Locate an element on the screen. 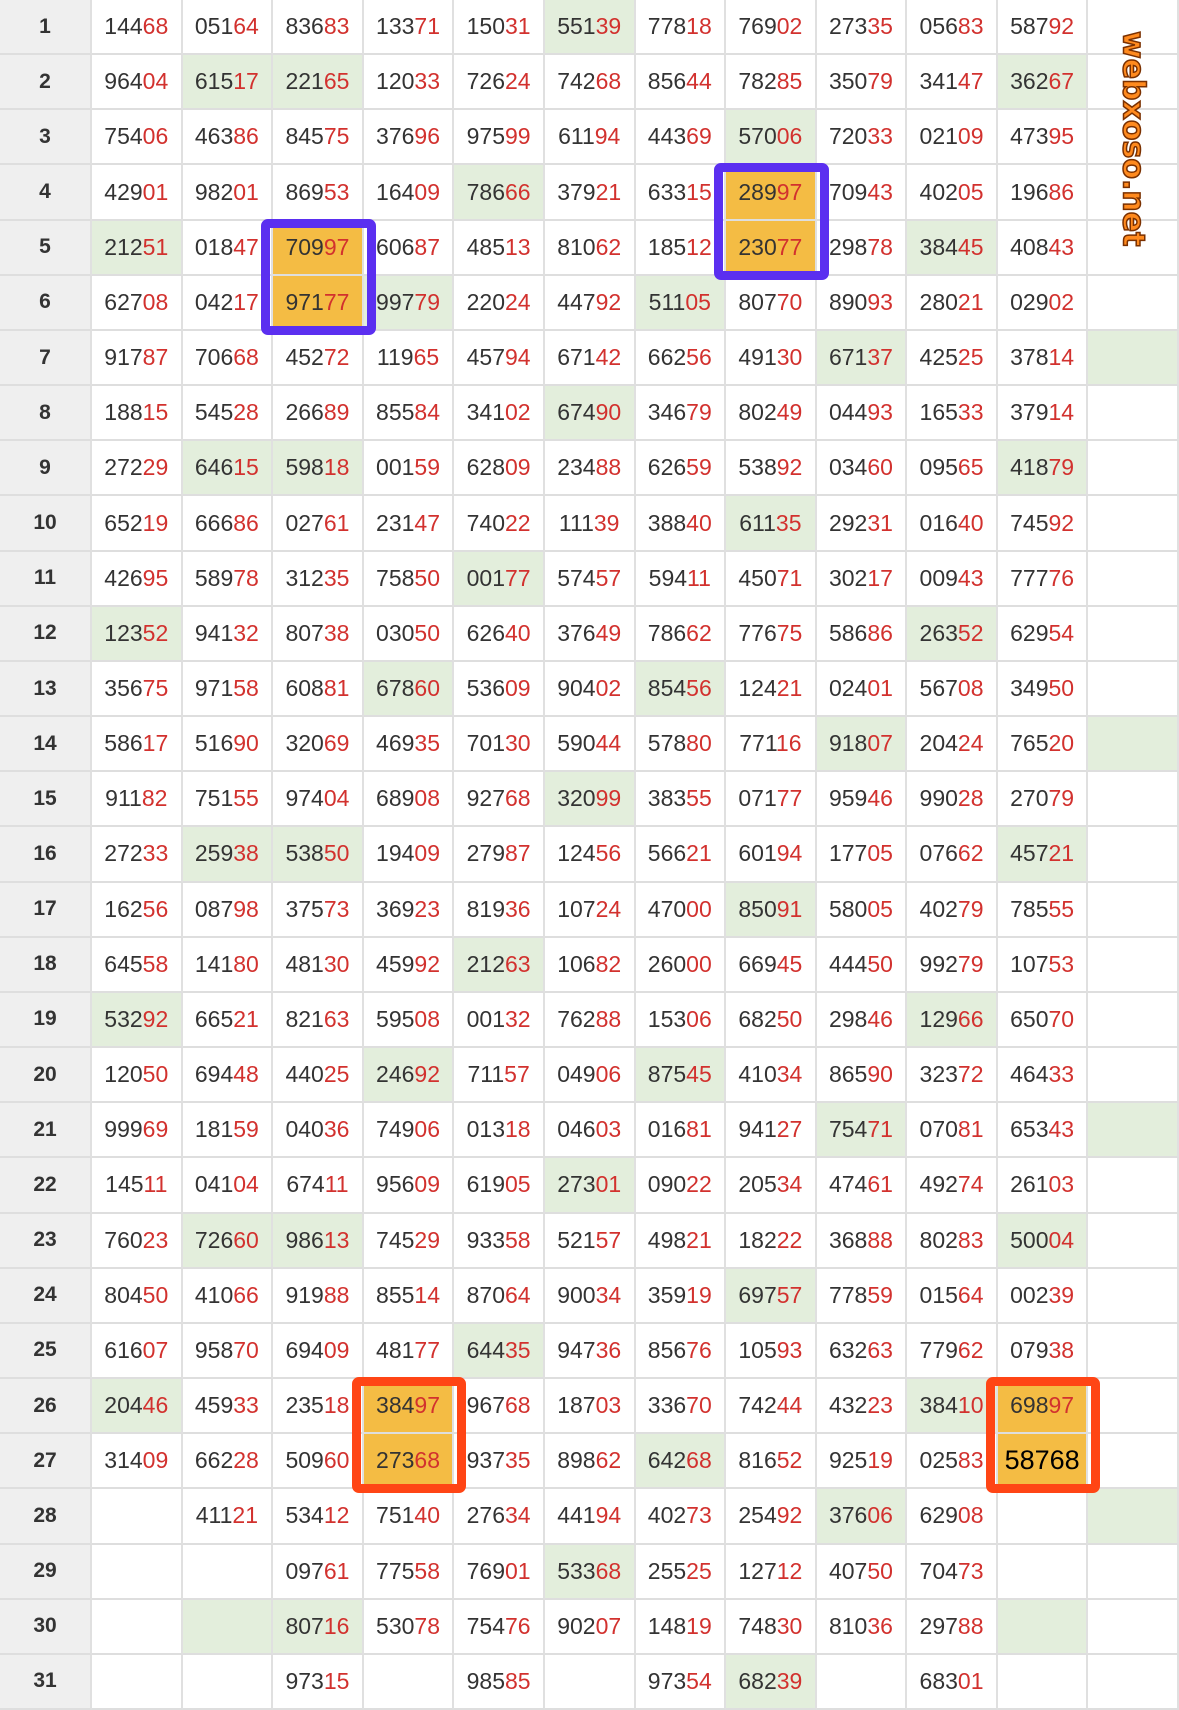 This screenshot has width=1179, height=1710. first-three-digits: 188 is located at coordinates (123, 412).